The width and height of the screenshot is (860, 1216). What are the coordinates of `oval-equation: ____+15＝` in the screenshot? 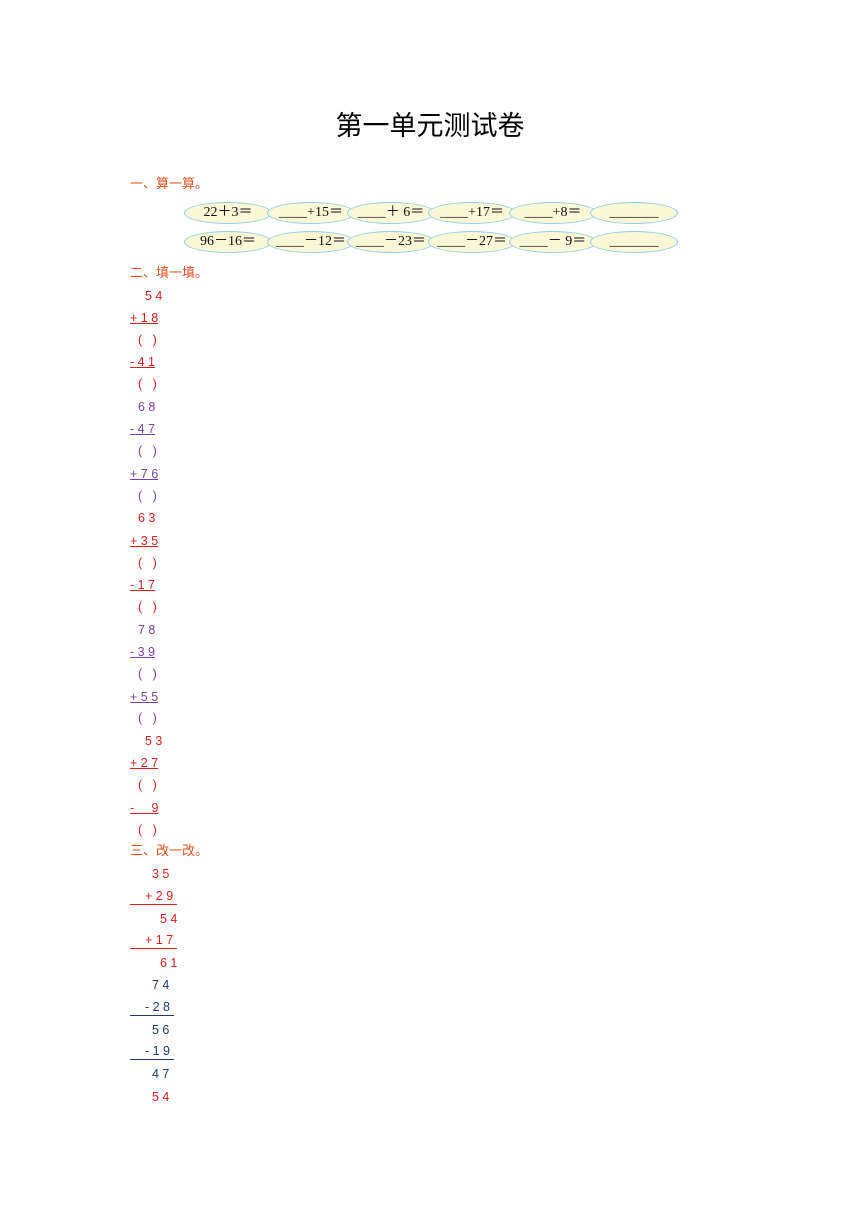 It's located at (311, 213).